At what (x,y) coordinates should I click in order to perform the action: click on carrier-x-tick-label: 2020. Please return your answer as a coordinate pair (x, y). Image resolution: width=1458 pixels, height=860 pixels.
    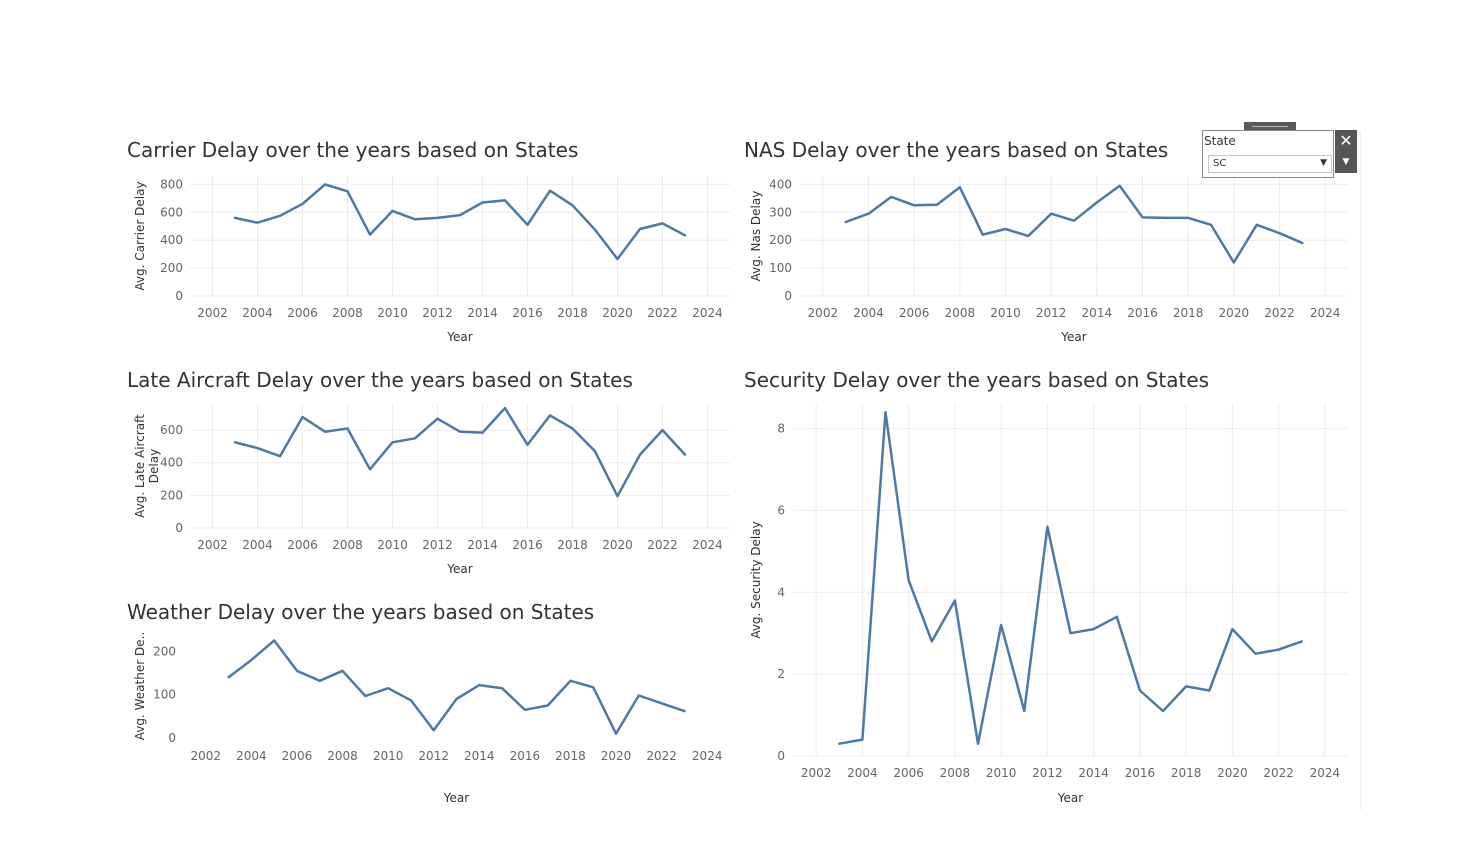
    Looking at the image, I should click on (617, 313).